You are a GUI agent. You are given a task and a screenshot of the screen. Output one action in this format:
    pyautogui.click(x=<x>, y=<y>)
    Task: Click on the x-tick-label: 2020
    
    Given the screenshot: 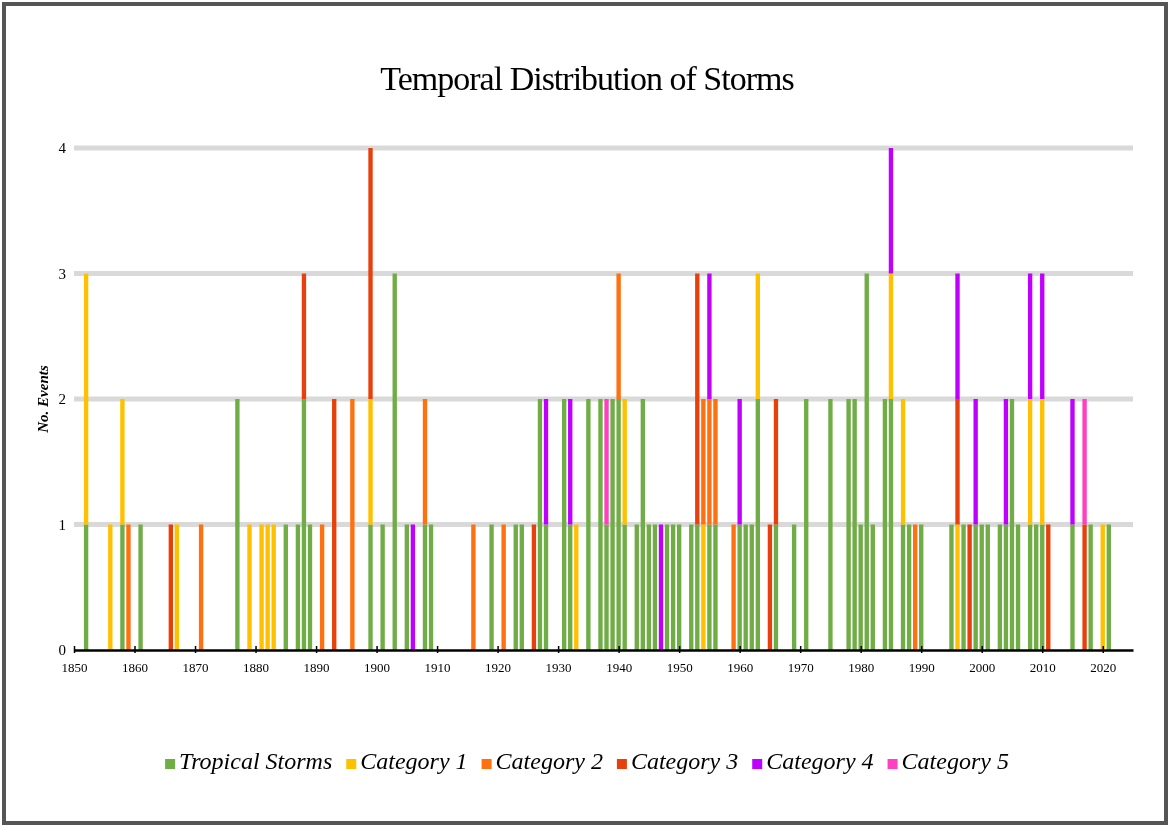 What is the action you would take?
    pyautogui.click(x=1103, y=668)
    